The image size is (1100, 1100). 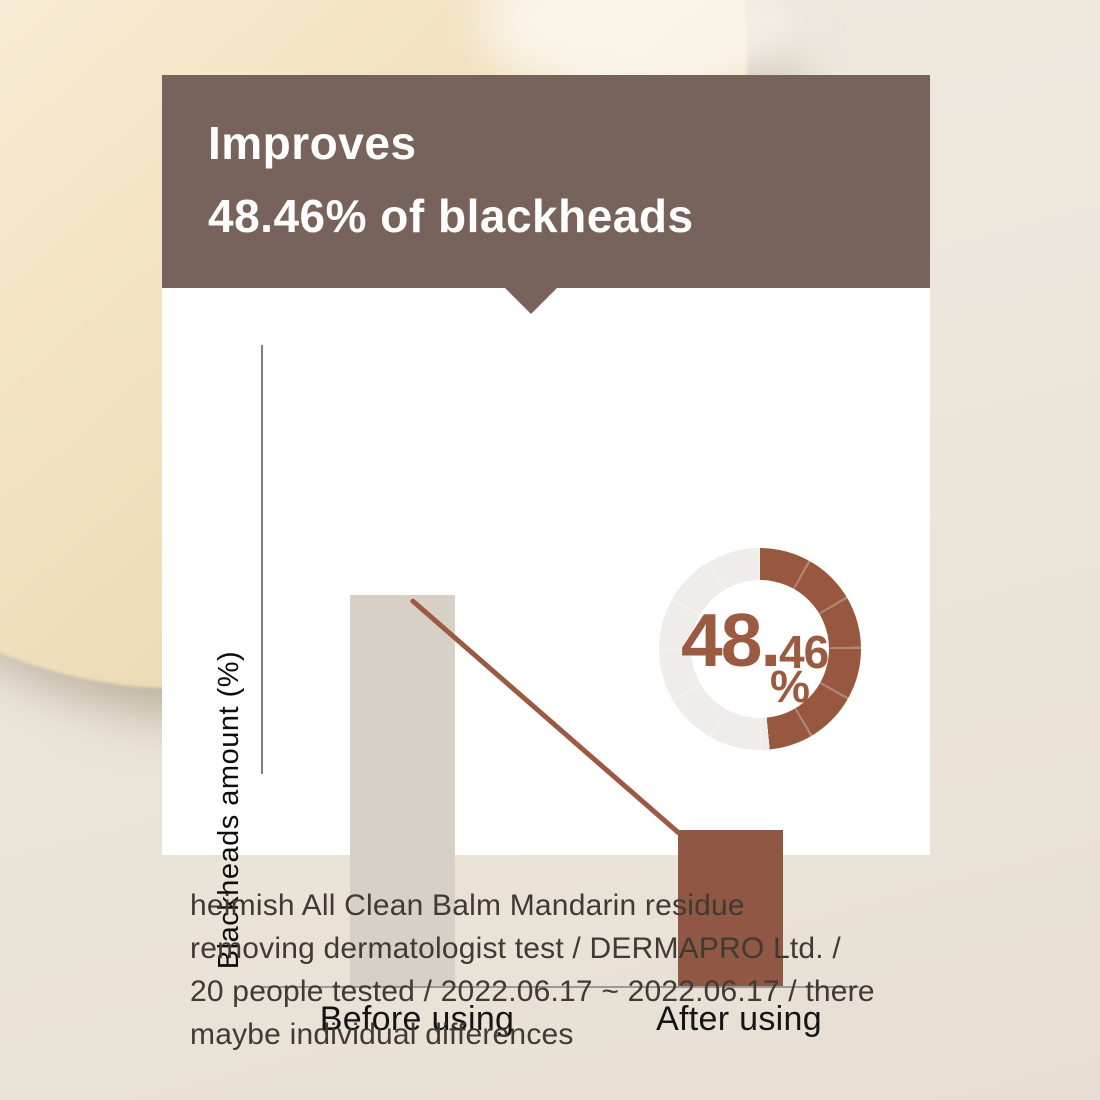 I want to click on donut-progress-ring: 48. 46 %, so click(x=760, y=649).